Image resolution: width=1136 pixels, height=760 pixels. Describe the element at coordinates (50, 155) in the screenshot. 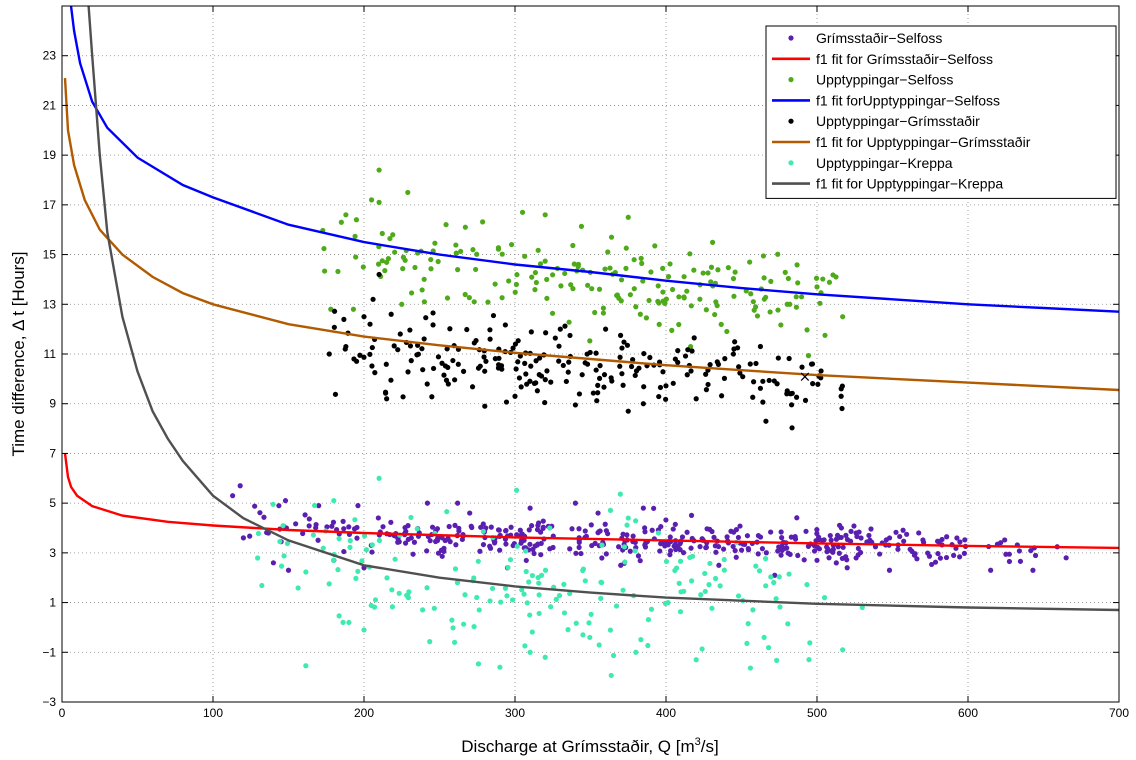

I see `y-tick-label: 19` at that location.